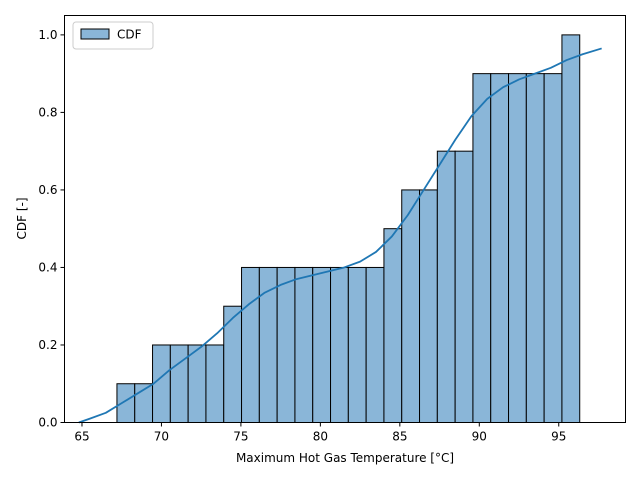 This screenshot has height=484, width=640. I want to click on y-tick-label: 0.8, so click(47, 112).